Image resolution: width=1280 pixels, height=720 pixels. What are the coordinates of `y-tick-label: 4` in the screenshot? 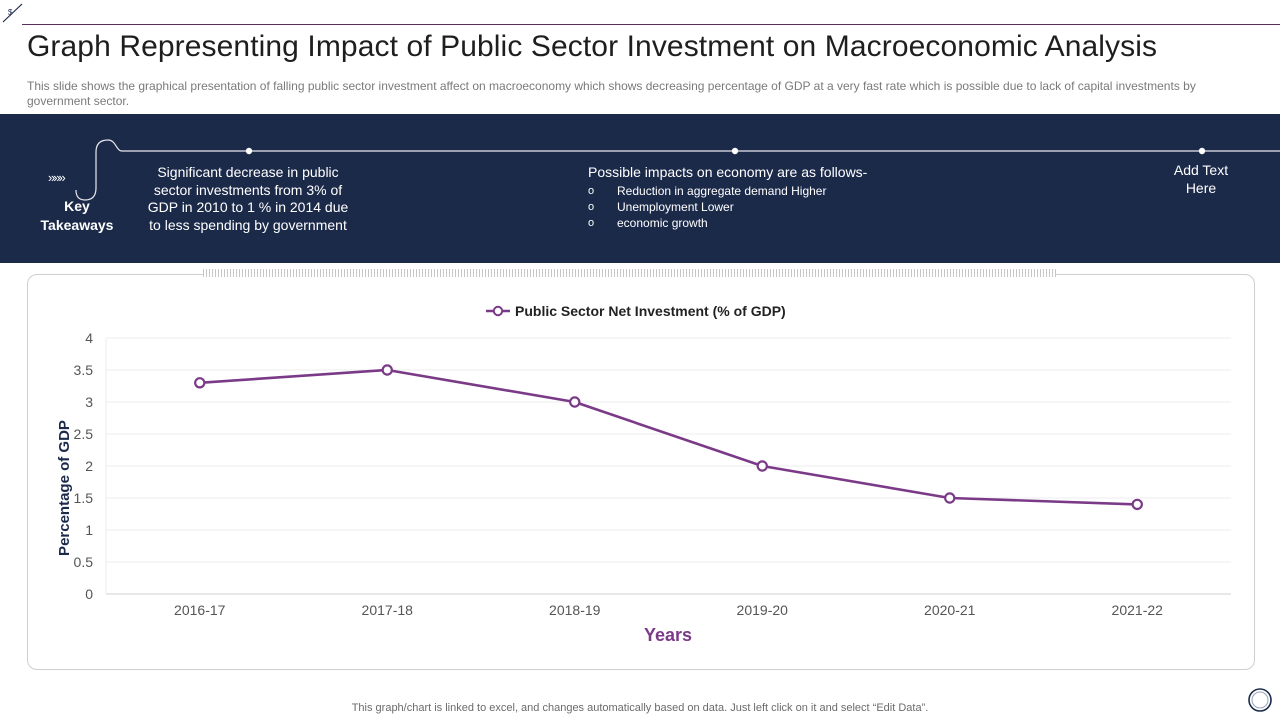 It's located at (89, 338).